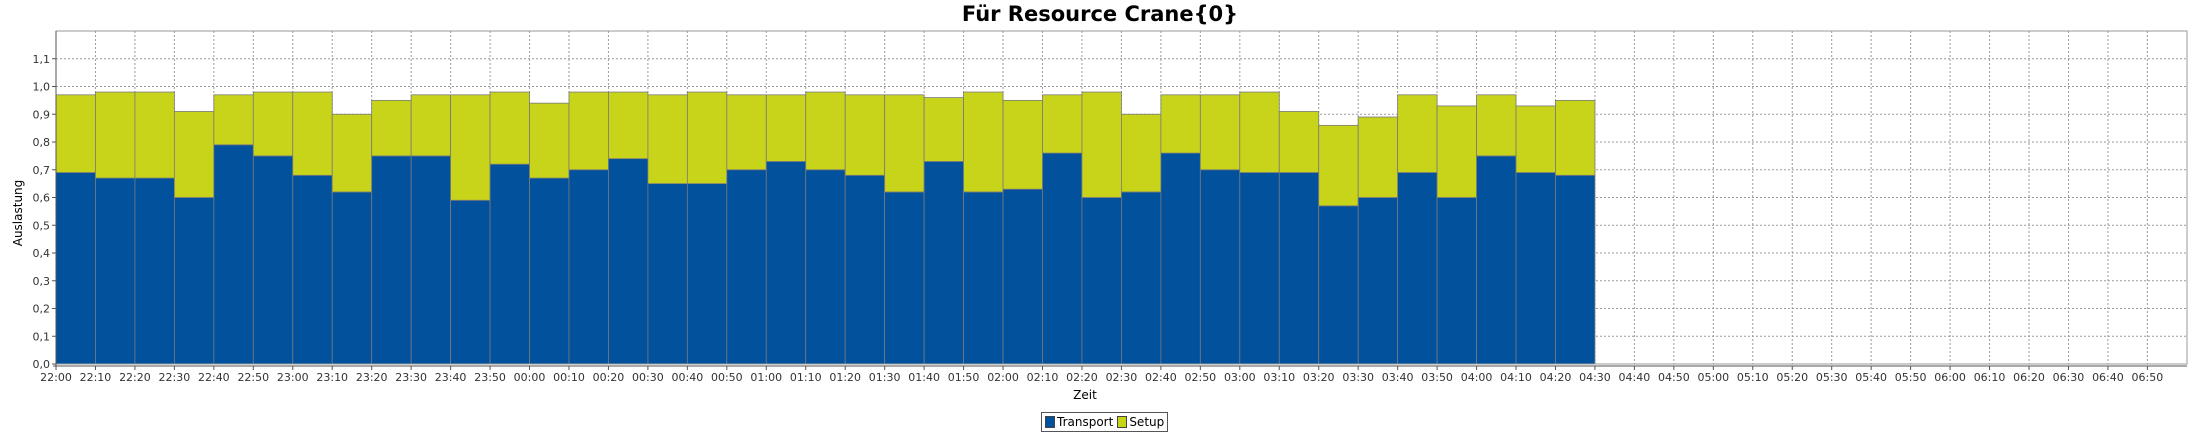  What do you see at coordinates (2069, 377) in the screenshot?
I see `x-tick-label: 06:30` at bounding box center [2069, 377].